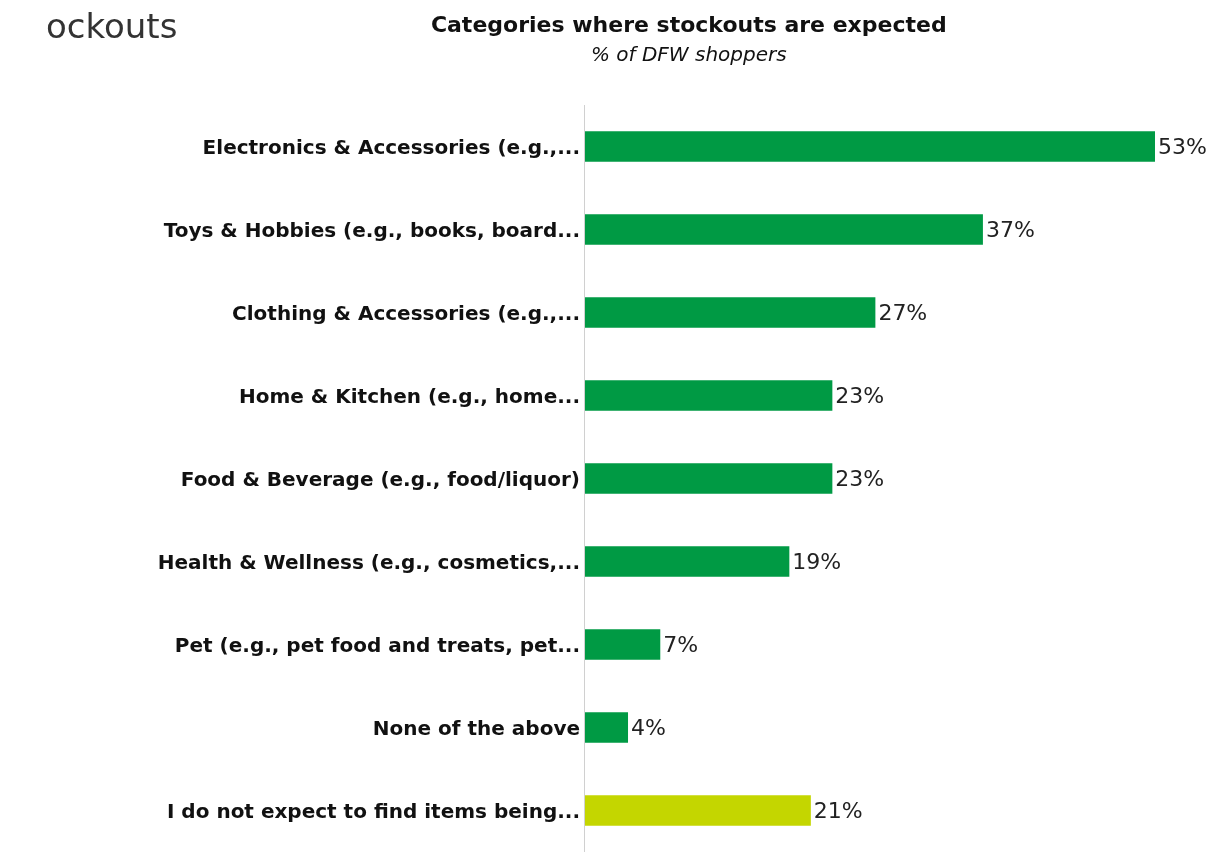 This screenshot has width=1230, height=852. Describe the element at coordinates (648, 728) in the screenshot. I see `data-label: 4%` at that location.